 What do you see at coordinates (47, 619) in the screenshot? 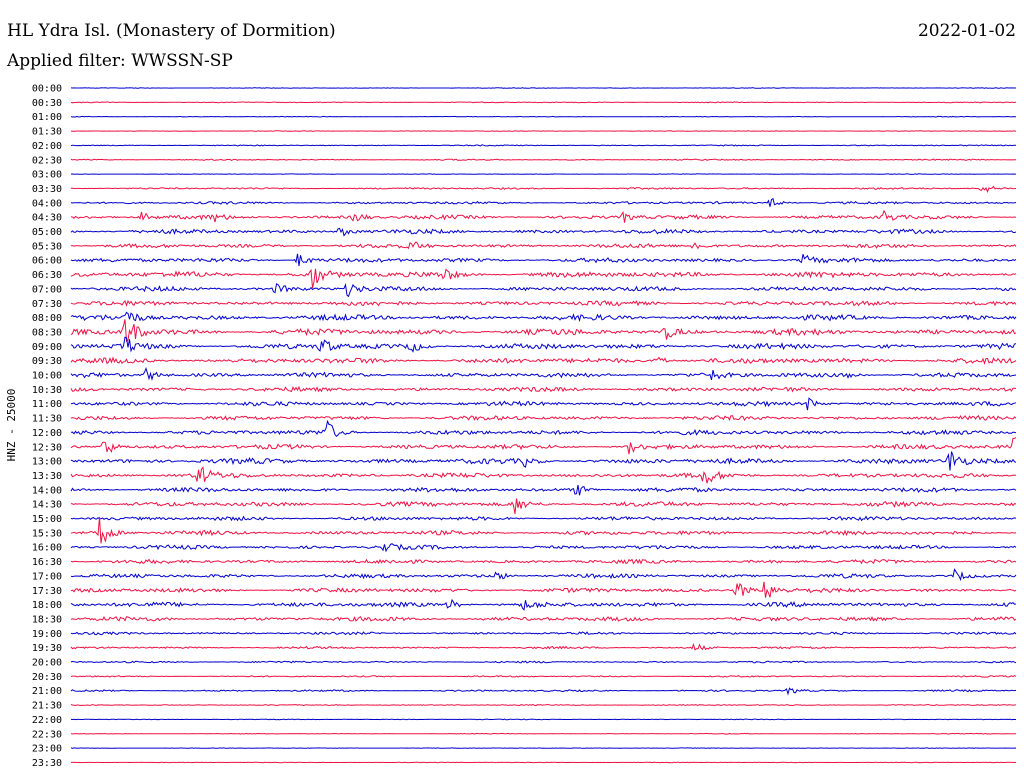
I see `row-tick-label: 18:30` at bounding box center [47, 619].